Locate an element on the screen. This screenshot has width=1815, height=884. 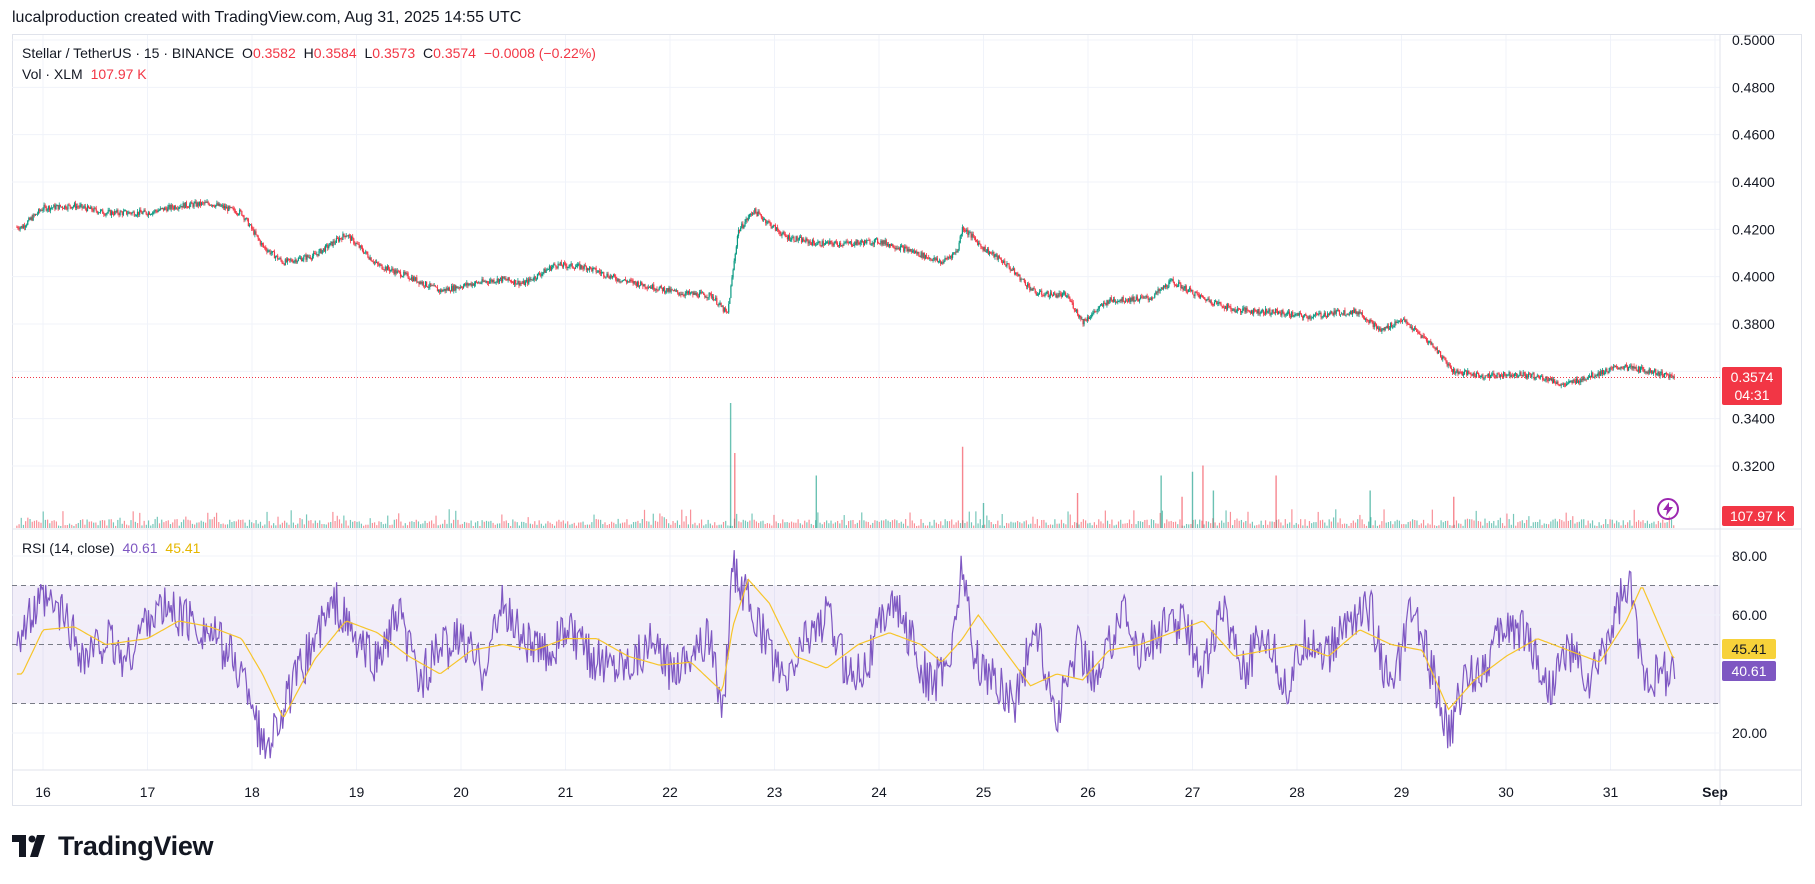
low-label: L is located at coordinates (368, 53).